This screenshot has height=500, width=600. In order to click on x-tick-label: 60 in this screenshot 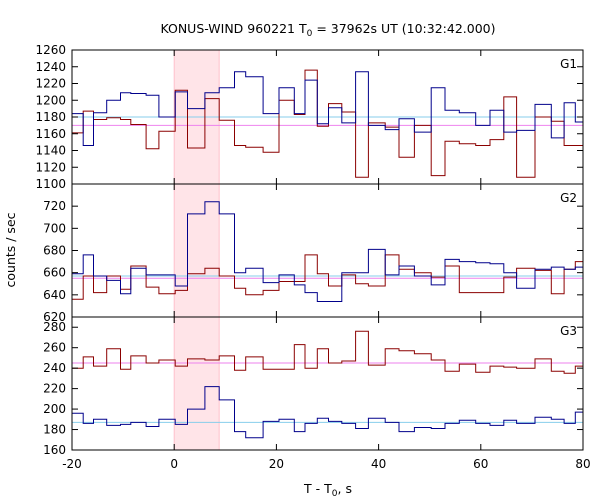, I will do `click(480, 464)`.